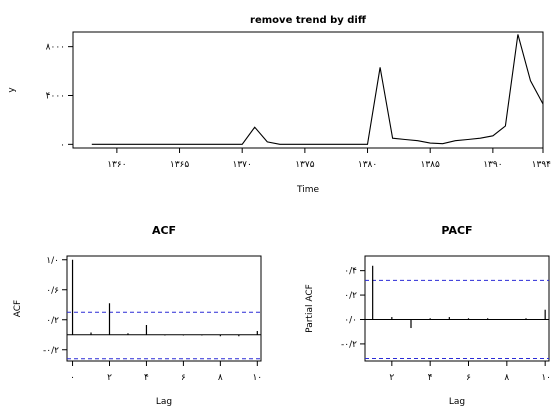 The width and height of the screenshot is (551, 415). I want to click on top-y-tick-label: ۴۰۰۰, so click(55, 96).